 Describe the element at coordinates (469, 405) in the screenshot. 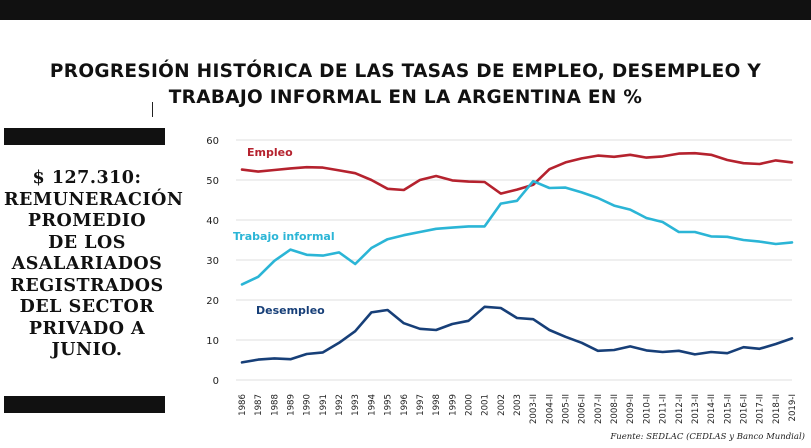

I see `x-tick-label: 2000` at that location.